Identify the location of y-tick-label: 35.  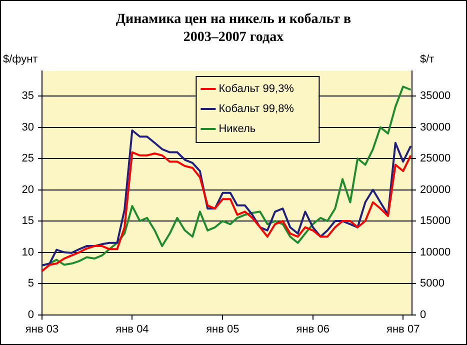
(28, 96).